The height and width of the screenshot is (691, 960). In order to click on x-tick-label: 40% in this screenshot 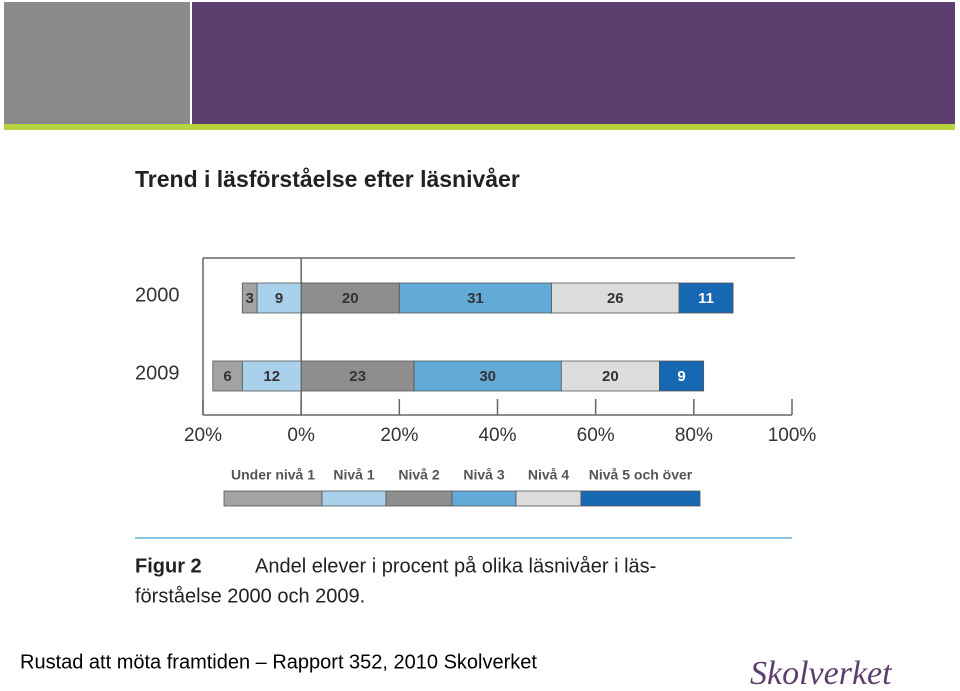, I will do `click(497, 435)`.